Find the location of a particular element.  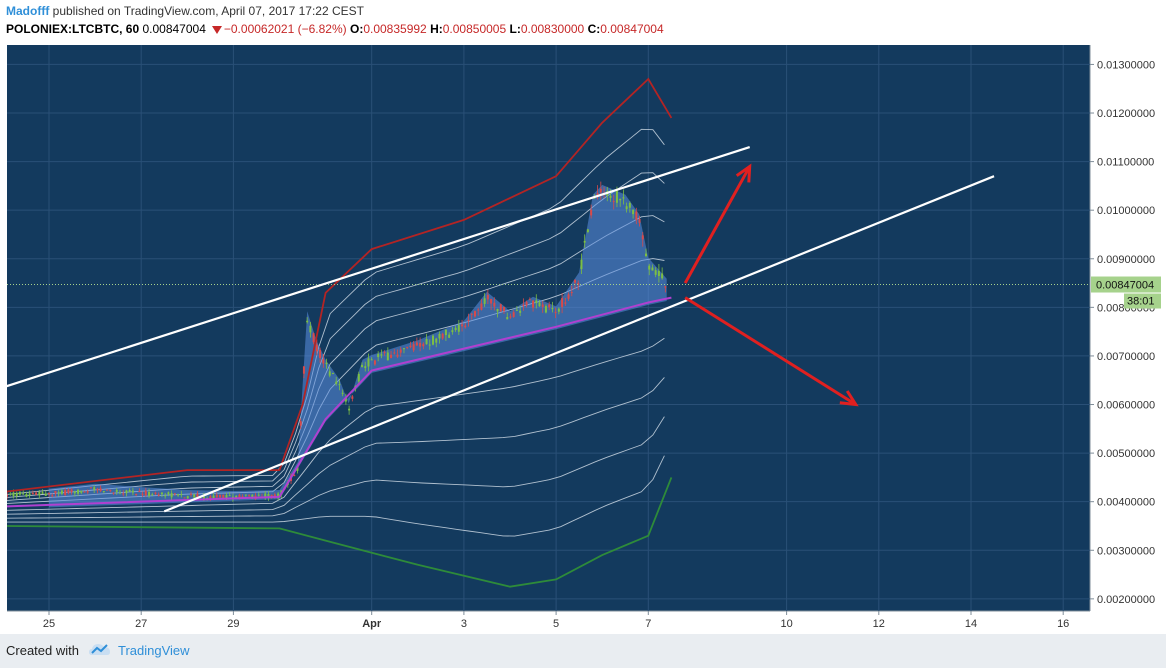

created-with-text: Created with is located at coordinates (42, 650).